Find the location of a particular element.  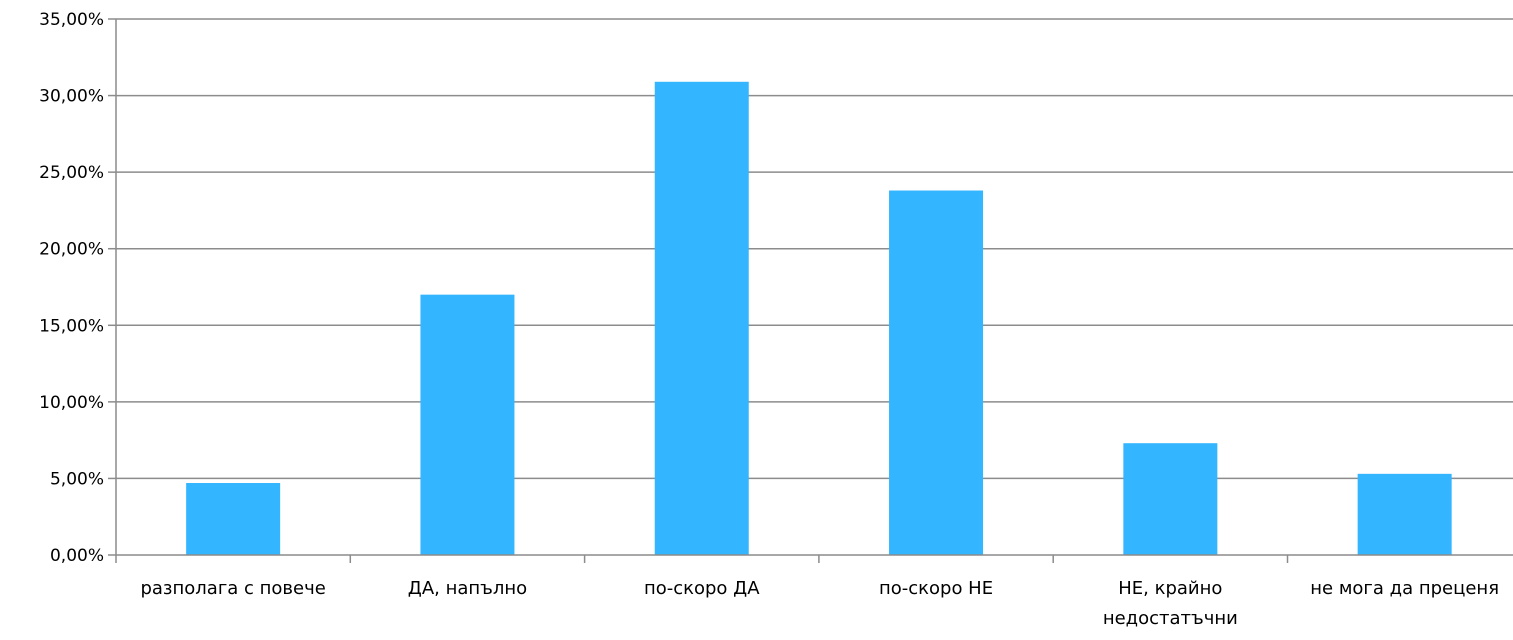

y-tick-label: 35,00% is located at coordinates (71, 20).